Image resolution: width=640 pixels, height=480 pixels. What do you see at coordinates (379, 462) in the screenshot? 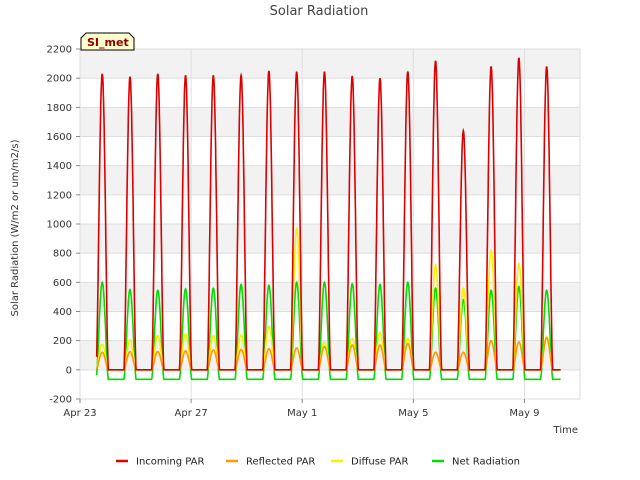
I see `legend-label-diffuse-par: Diffuse PAR` at bounding box center [379, 462].